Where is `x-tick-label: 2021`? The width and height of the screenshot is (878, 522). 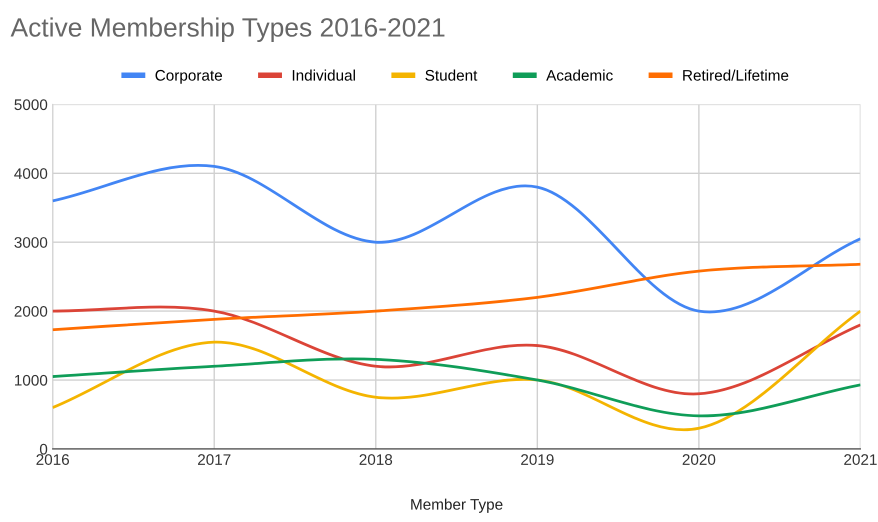
x-tick-label: 2021 is located at coordinates (860, 460).